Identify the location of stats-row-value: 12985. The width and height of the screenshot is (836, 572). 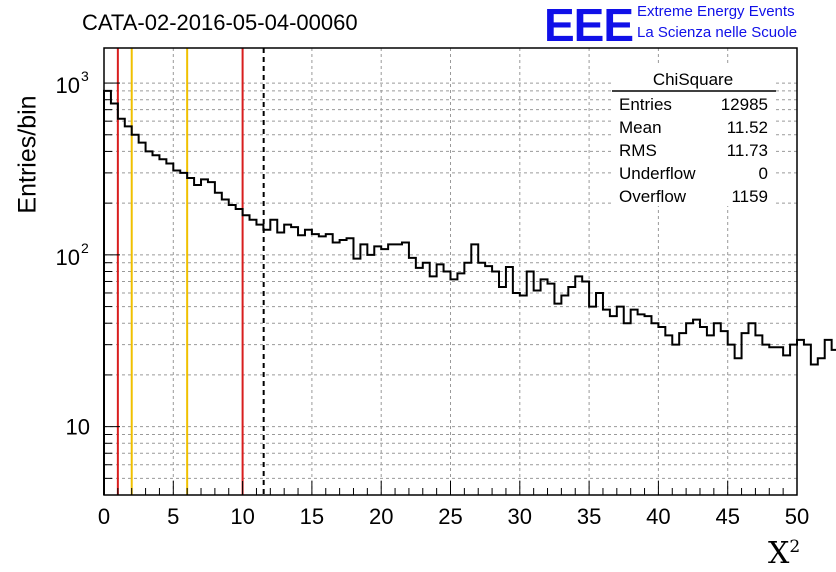
(744, 104).